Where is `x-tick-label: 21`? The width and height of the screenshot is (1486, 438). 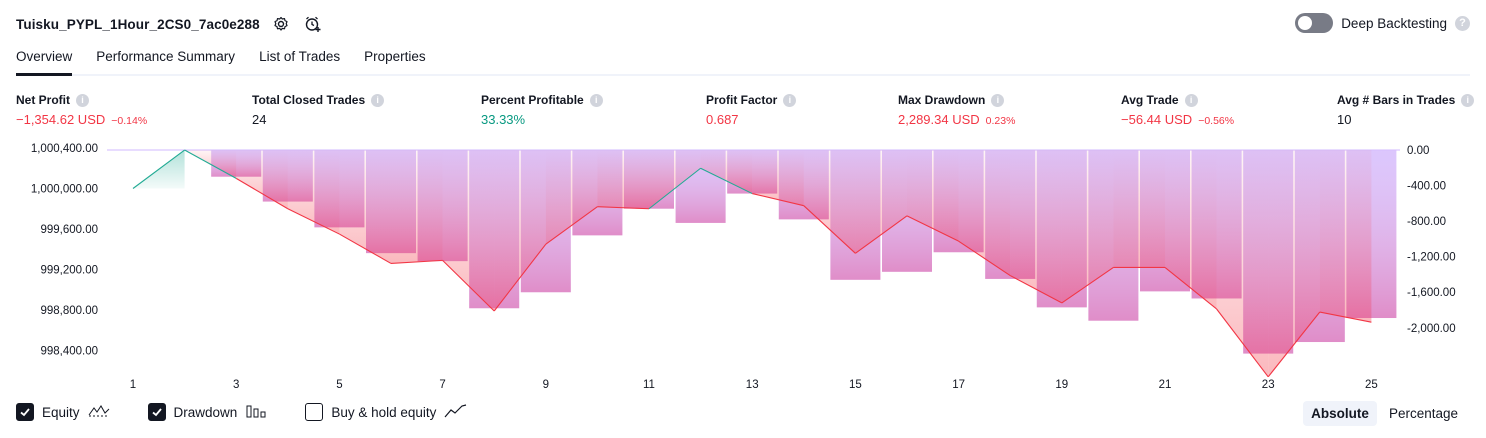 x-tick-label: 21 is located at coordinates (1165, 385).